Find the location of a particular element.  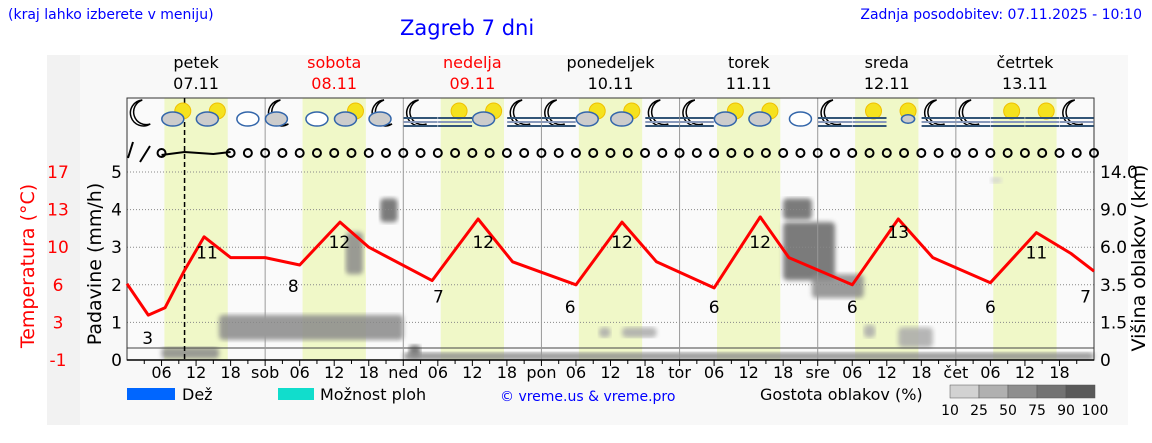

region-hint: (kraj lahko izberete v meniju) is located at coordinates (111, 15).